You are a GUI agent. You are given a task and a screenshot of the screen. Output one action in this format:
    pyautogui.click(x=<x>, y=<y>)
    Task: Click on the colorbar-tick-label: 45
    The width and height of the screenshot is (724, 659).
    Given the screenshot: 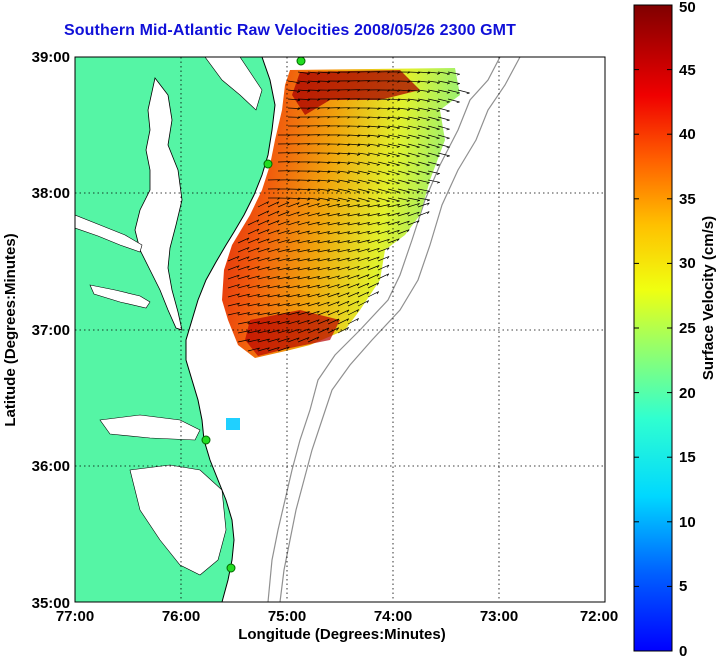 What is the action you would take?
    pyautogui.click(x=687, y=70)
    